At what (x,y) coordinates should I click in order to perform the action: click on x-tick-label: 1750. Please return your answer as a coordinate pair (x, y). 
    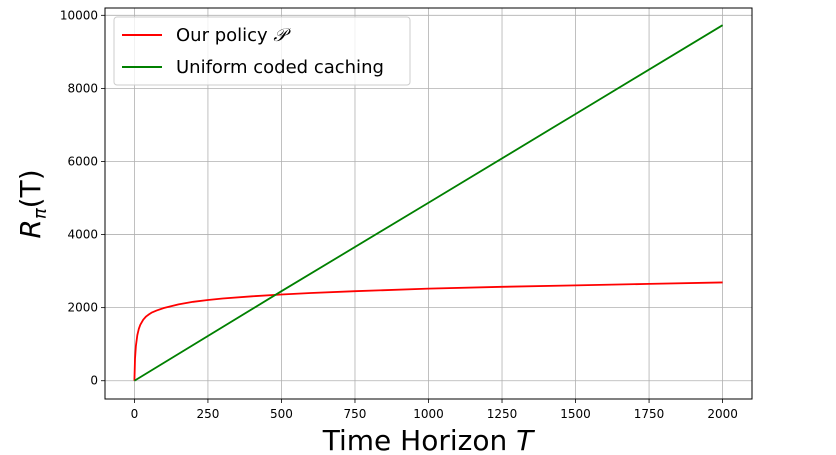
    Looking at the image, I should click on (649, 414).